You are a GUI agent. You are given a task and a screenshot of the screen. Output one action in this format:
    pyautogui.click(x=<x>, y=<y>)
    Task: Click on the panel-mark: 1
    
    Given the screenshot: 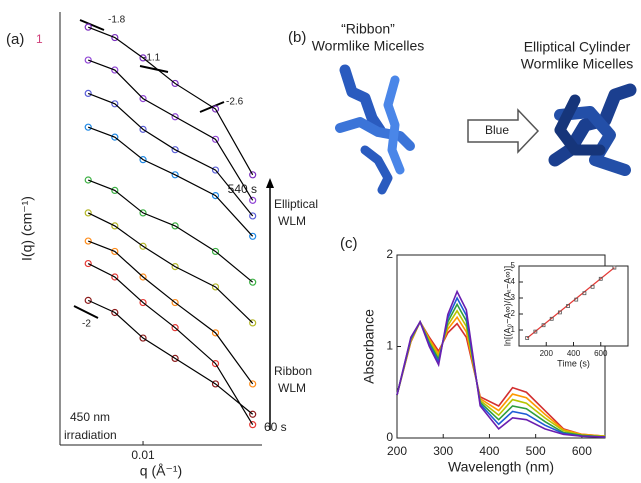 What is the action you would take?
    pyautogui.click(x=39, y=39)
    